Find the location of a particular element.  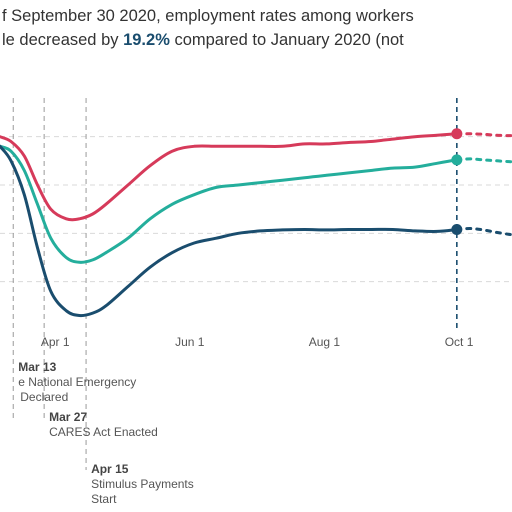

headline-suffix: compared to January 2020 (not is located at coordinates (286, 40).